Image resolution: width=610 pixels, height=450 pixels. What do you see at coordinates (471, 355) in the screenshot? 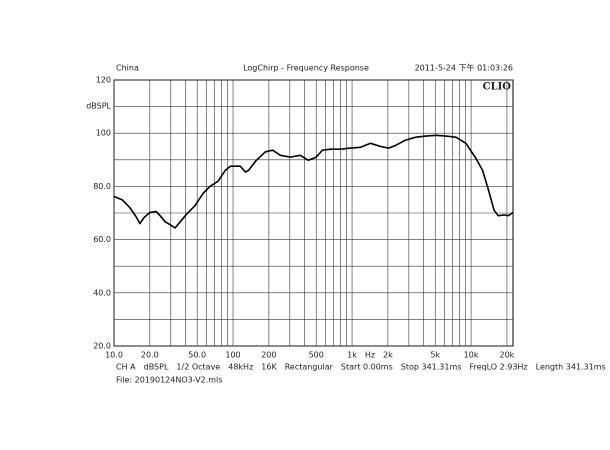
I see `x-tick-label: 10k` at bounding box center [471, 355].